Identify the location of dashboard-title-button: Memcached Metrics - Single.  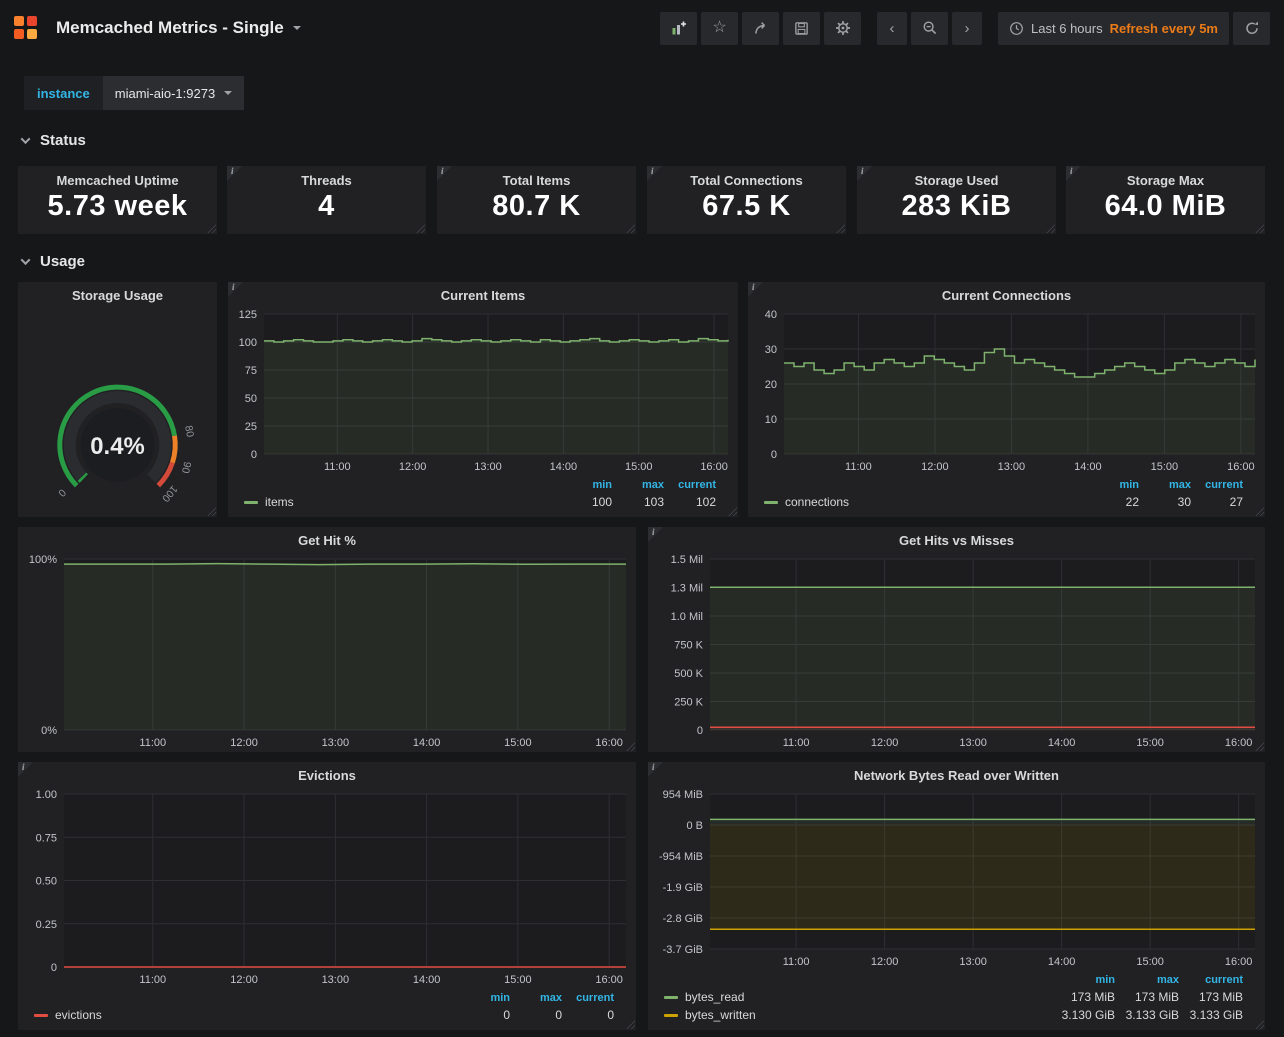
(178, 28).